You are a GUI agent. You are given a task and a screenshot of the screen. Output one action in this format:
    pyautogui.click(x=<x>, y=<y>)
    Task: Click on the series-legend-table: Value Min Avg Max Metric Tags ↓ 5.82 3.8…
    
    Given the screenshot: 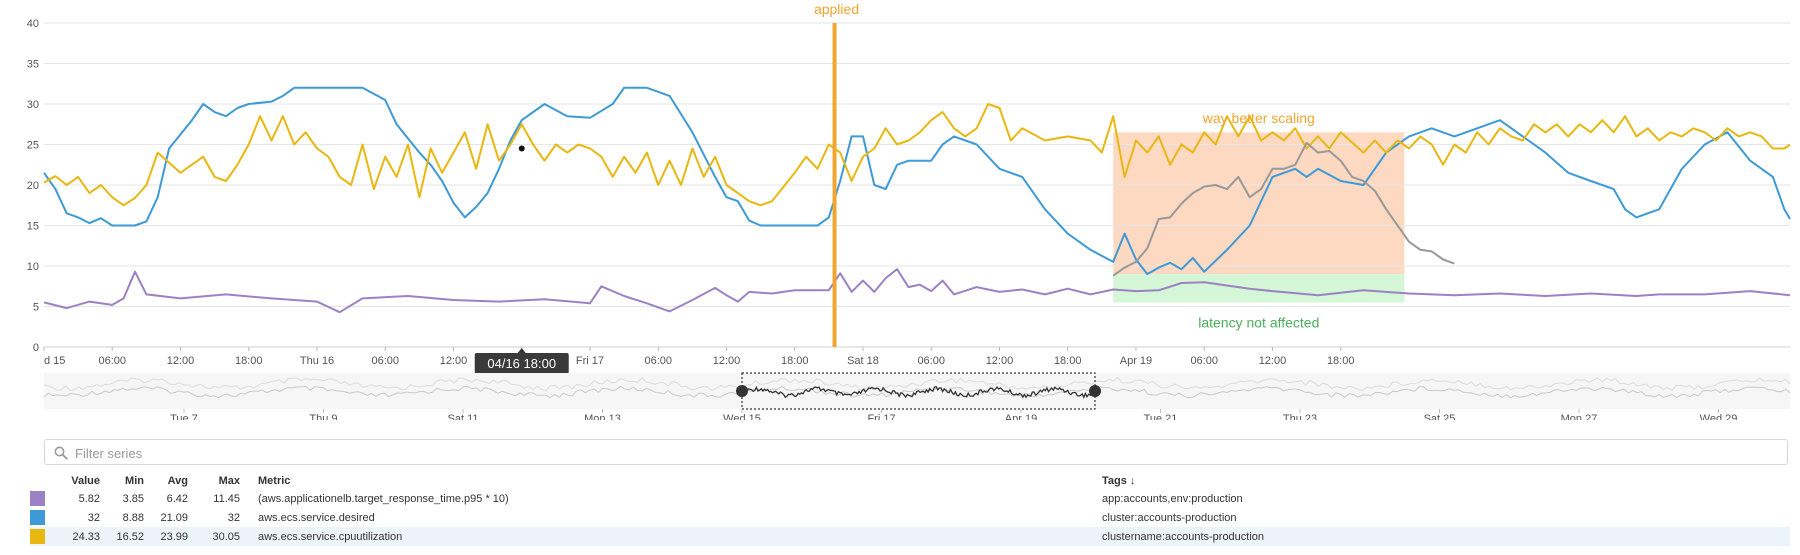 What is the action you would take?
    pyautogui.click(x=910, y=509)
    